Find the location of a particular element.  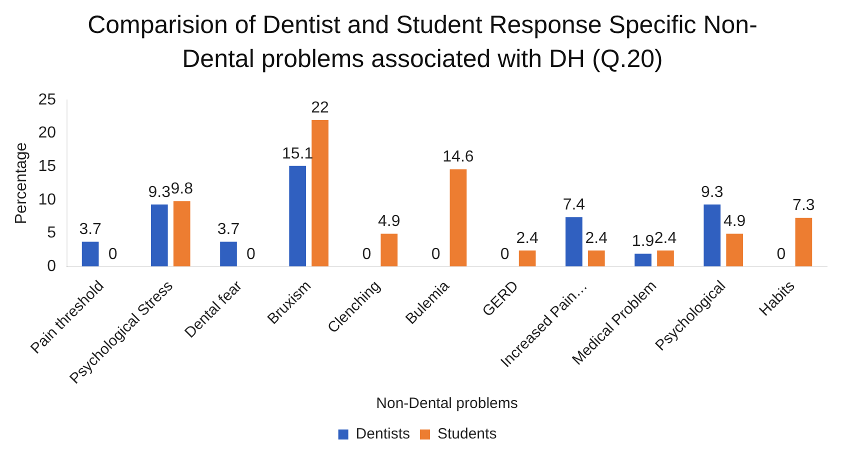

y-tick-label: 25 is located at coordinates (47, 99).